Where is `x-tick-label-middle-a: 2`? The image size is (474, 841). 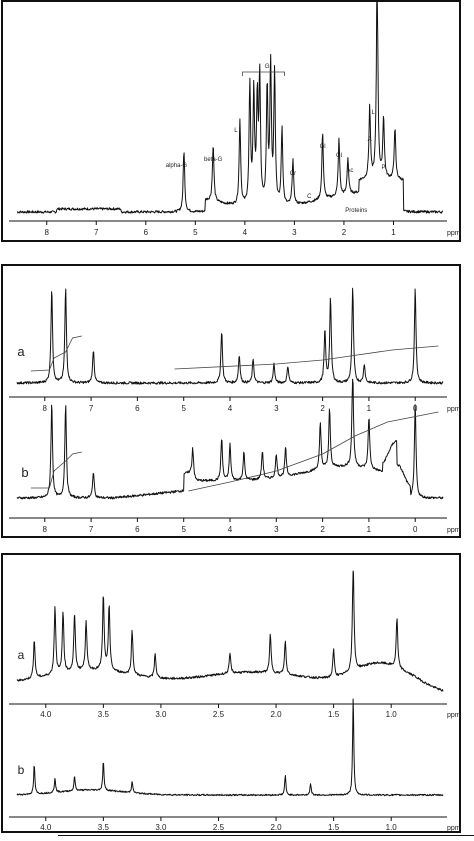
x-tick-label-middle-a: 2 is located at coordinates (322, 408).